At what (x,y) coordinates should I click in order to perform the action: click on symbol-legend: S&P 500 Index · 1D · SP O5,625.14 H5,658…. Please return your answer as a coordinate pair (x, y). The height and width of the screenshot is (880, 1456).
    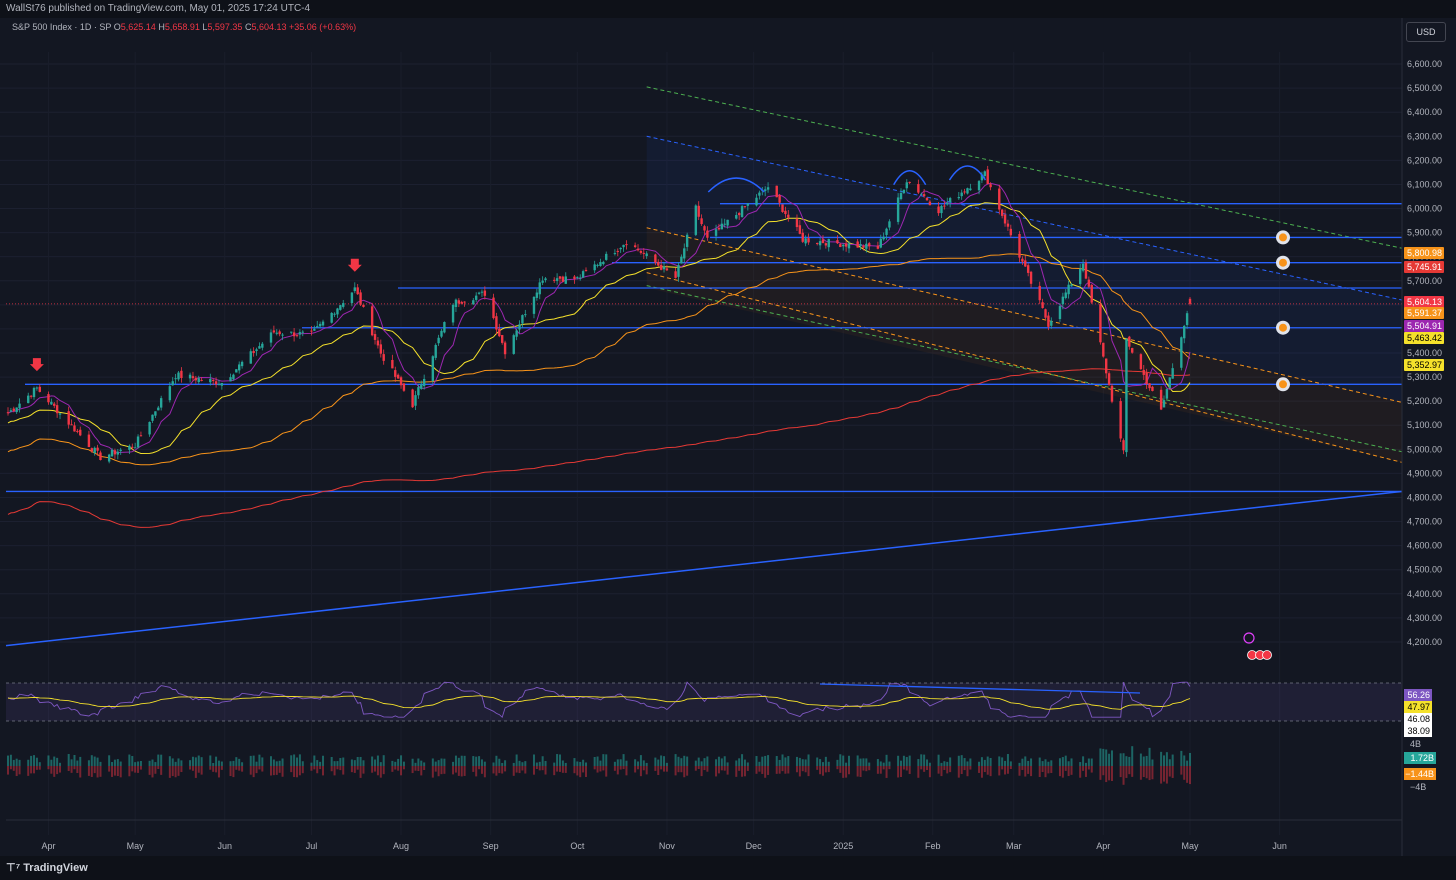
    Looking at the image, I should click on (184, 27).